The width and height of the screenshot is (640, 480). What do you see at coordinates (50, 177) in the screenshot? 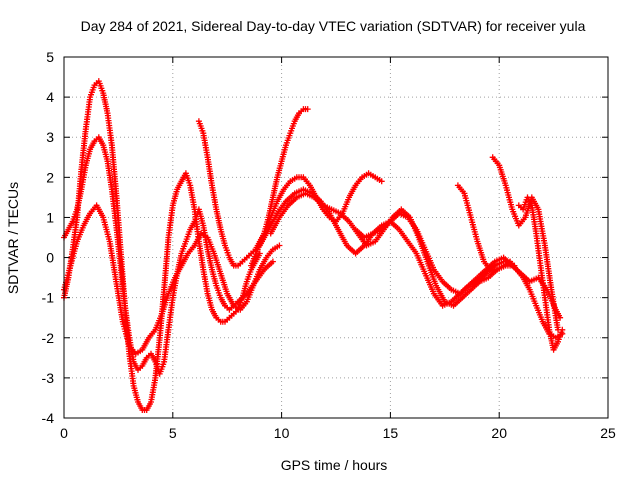
I see `y-tick-label: 2` at bounding box center [50, 177].